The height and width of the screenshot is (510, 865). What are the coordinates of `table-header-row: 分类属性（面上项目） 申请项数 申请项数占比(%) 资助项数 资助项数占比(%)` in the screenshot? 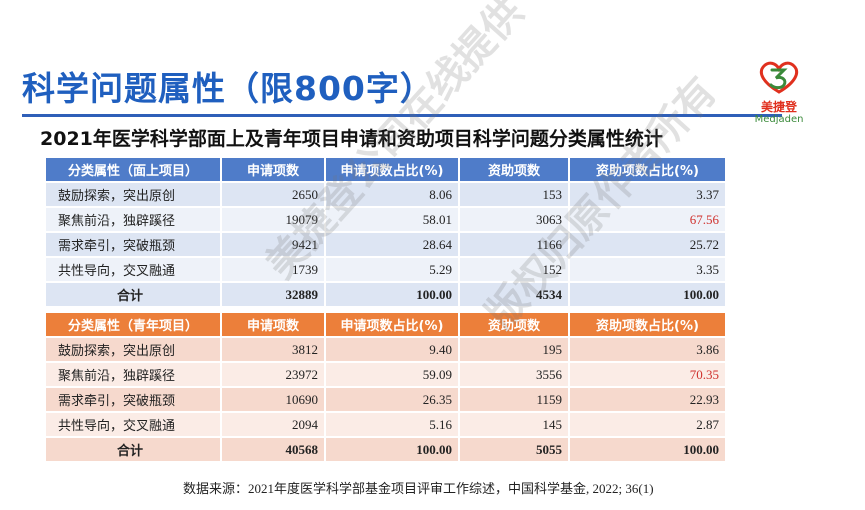 It's located at (386, 170).